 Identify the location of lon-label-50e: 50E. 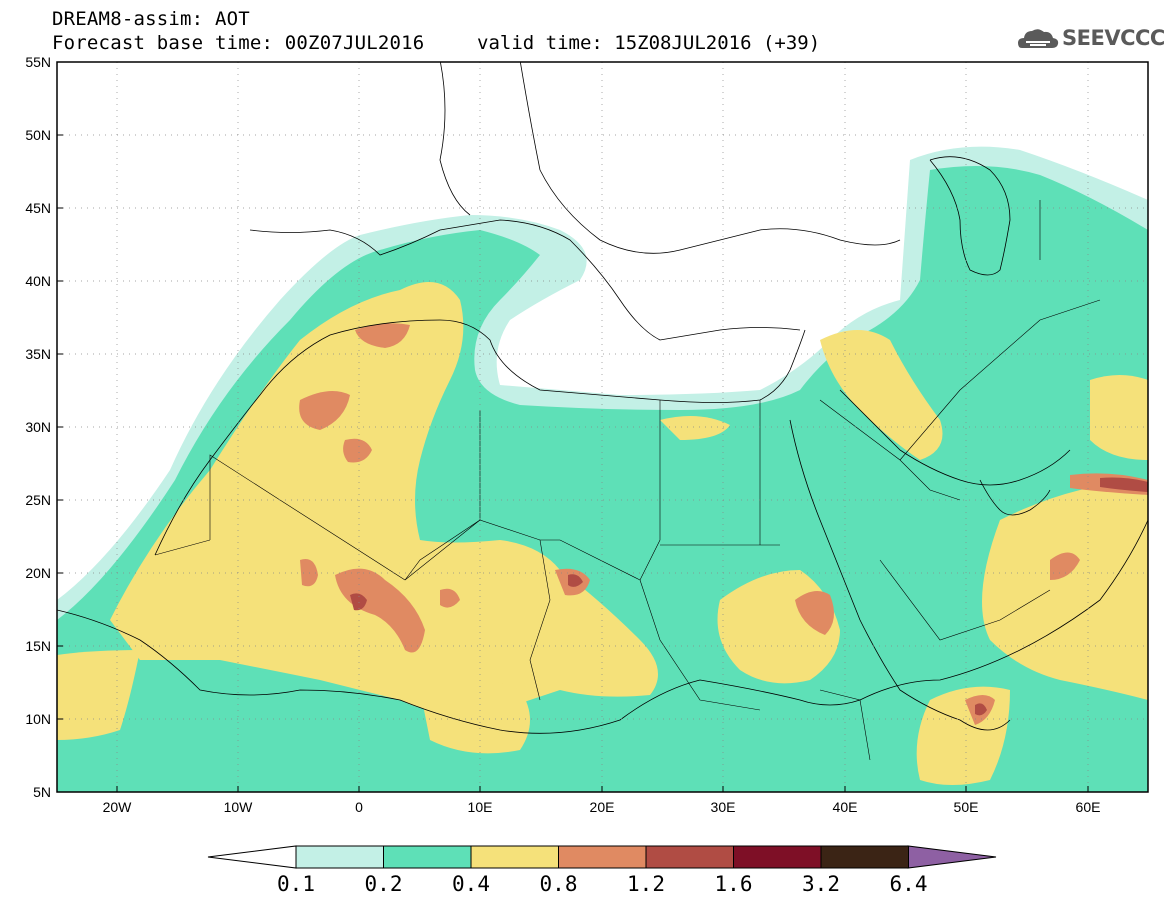
(966, 807).